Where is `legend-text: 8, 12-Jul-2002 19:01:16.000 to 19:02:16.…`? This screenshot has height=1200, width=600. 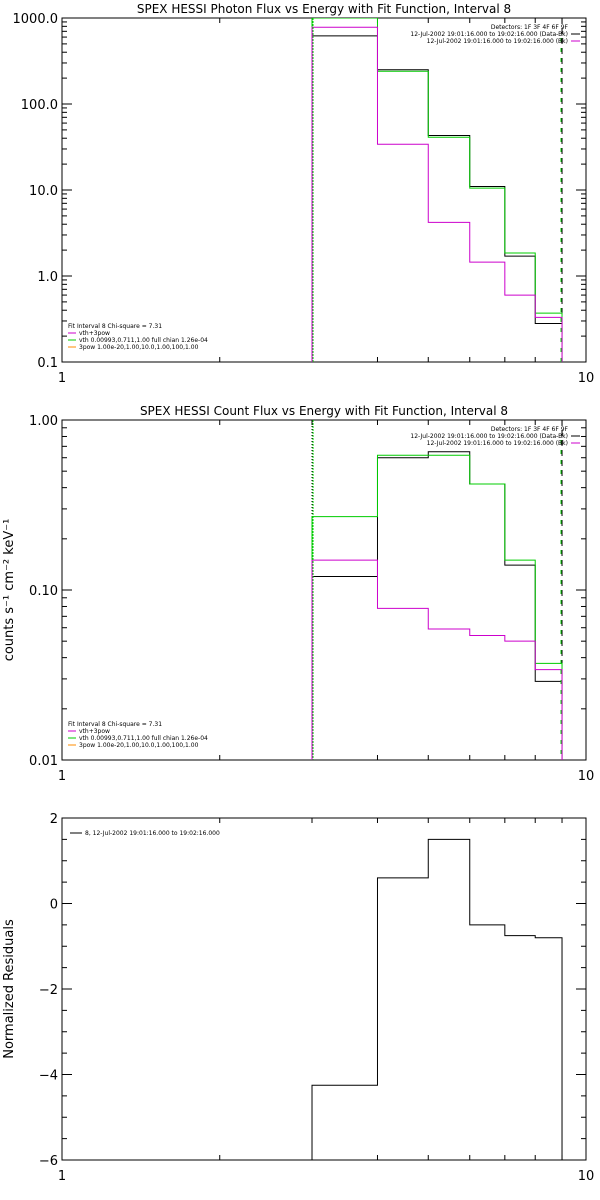
legend-text: 8, 12-Jul-2002 19:01:16.000 to 19:02:16.… is located at coordinates (152, 833).